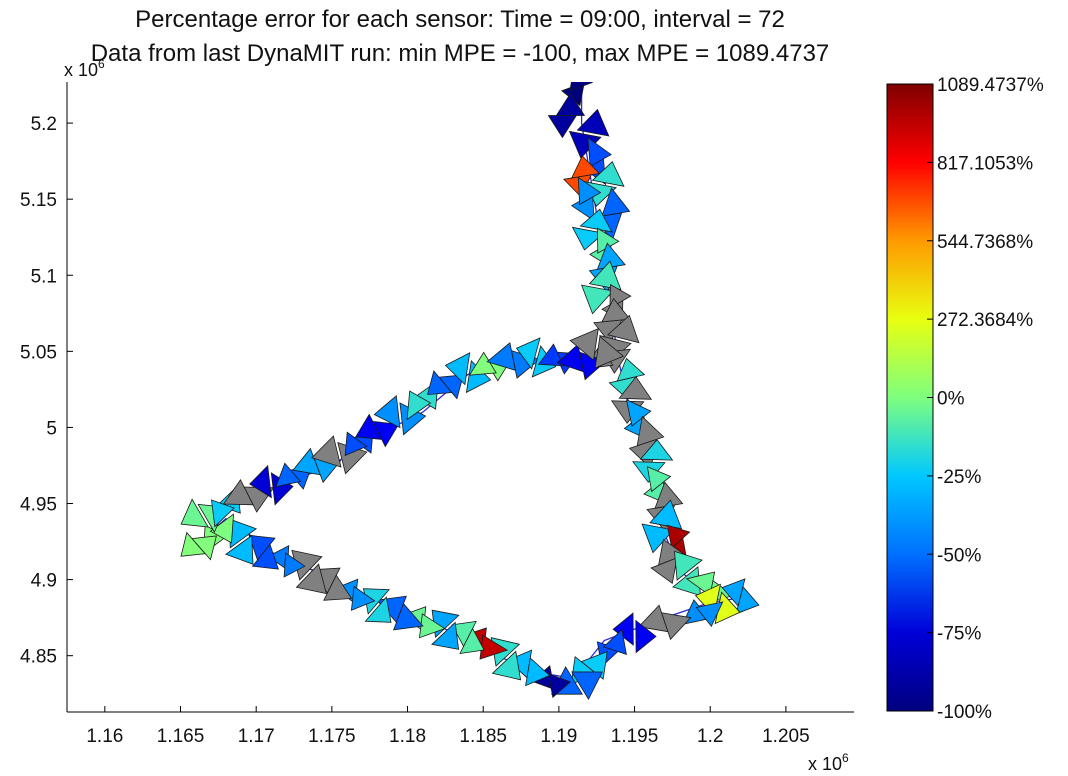 The height and width of the screenshot is (776, 1068). I want to click on x-tick-label: 1.185, so click(483, 736).